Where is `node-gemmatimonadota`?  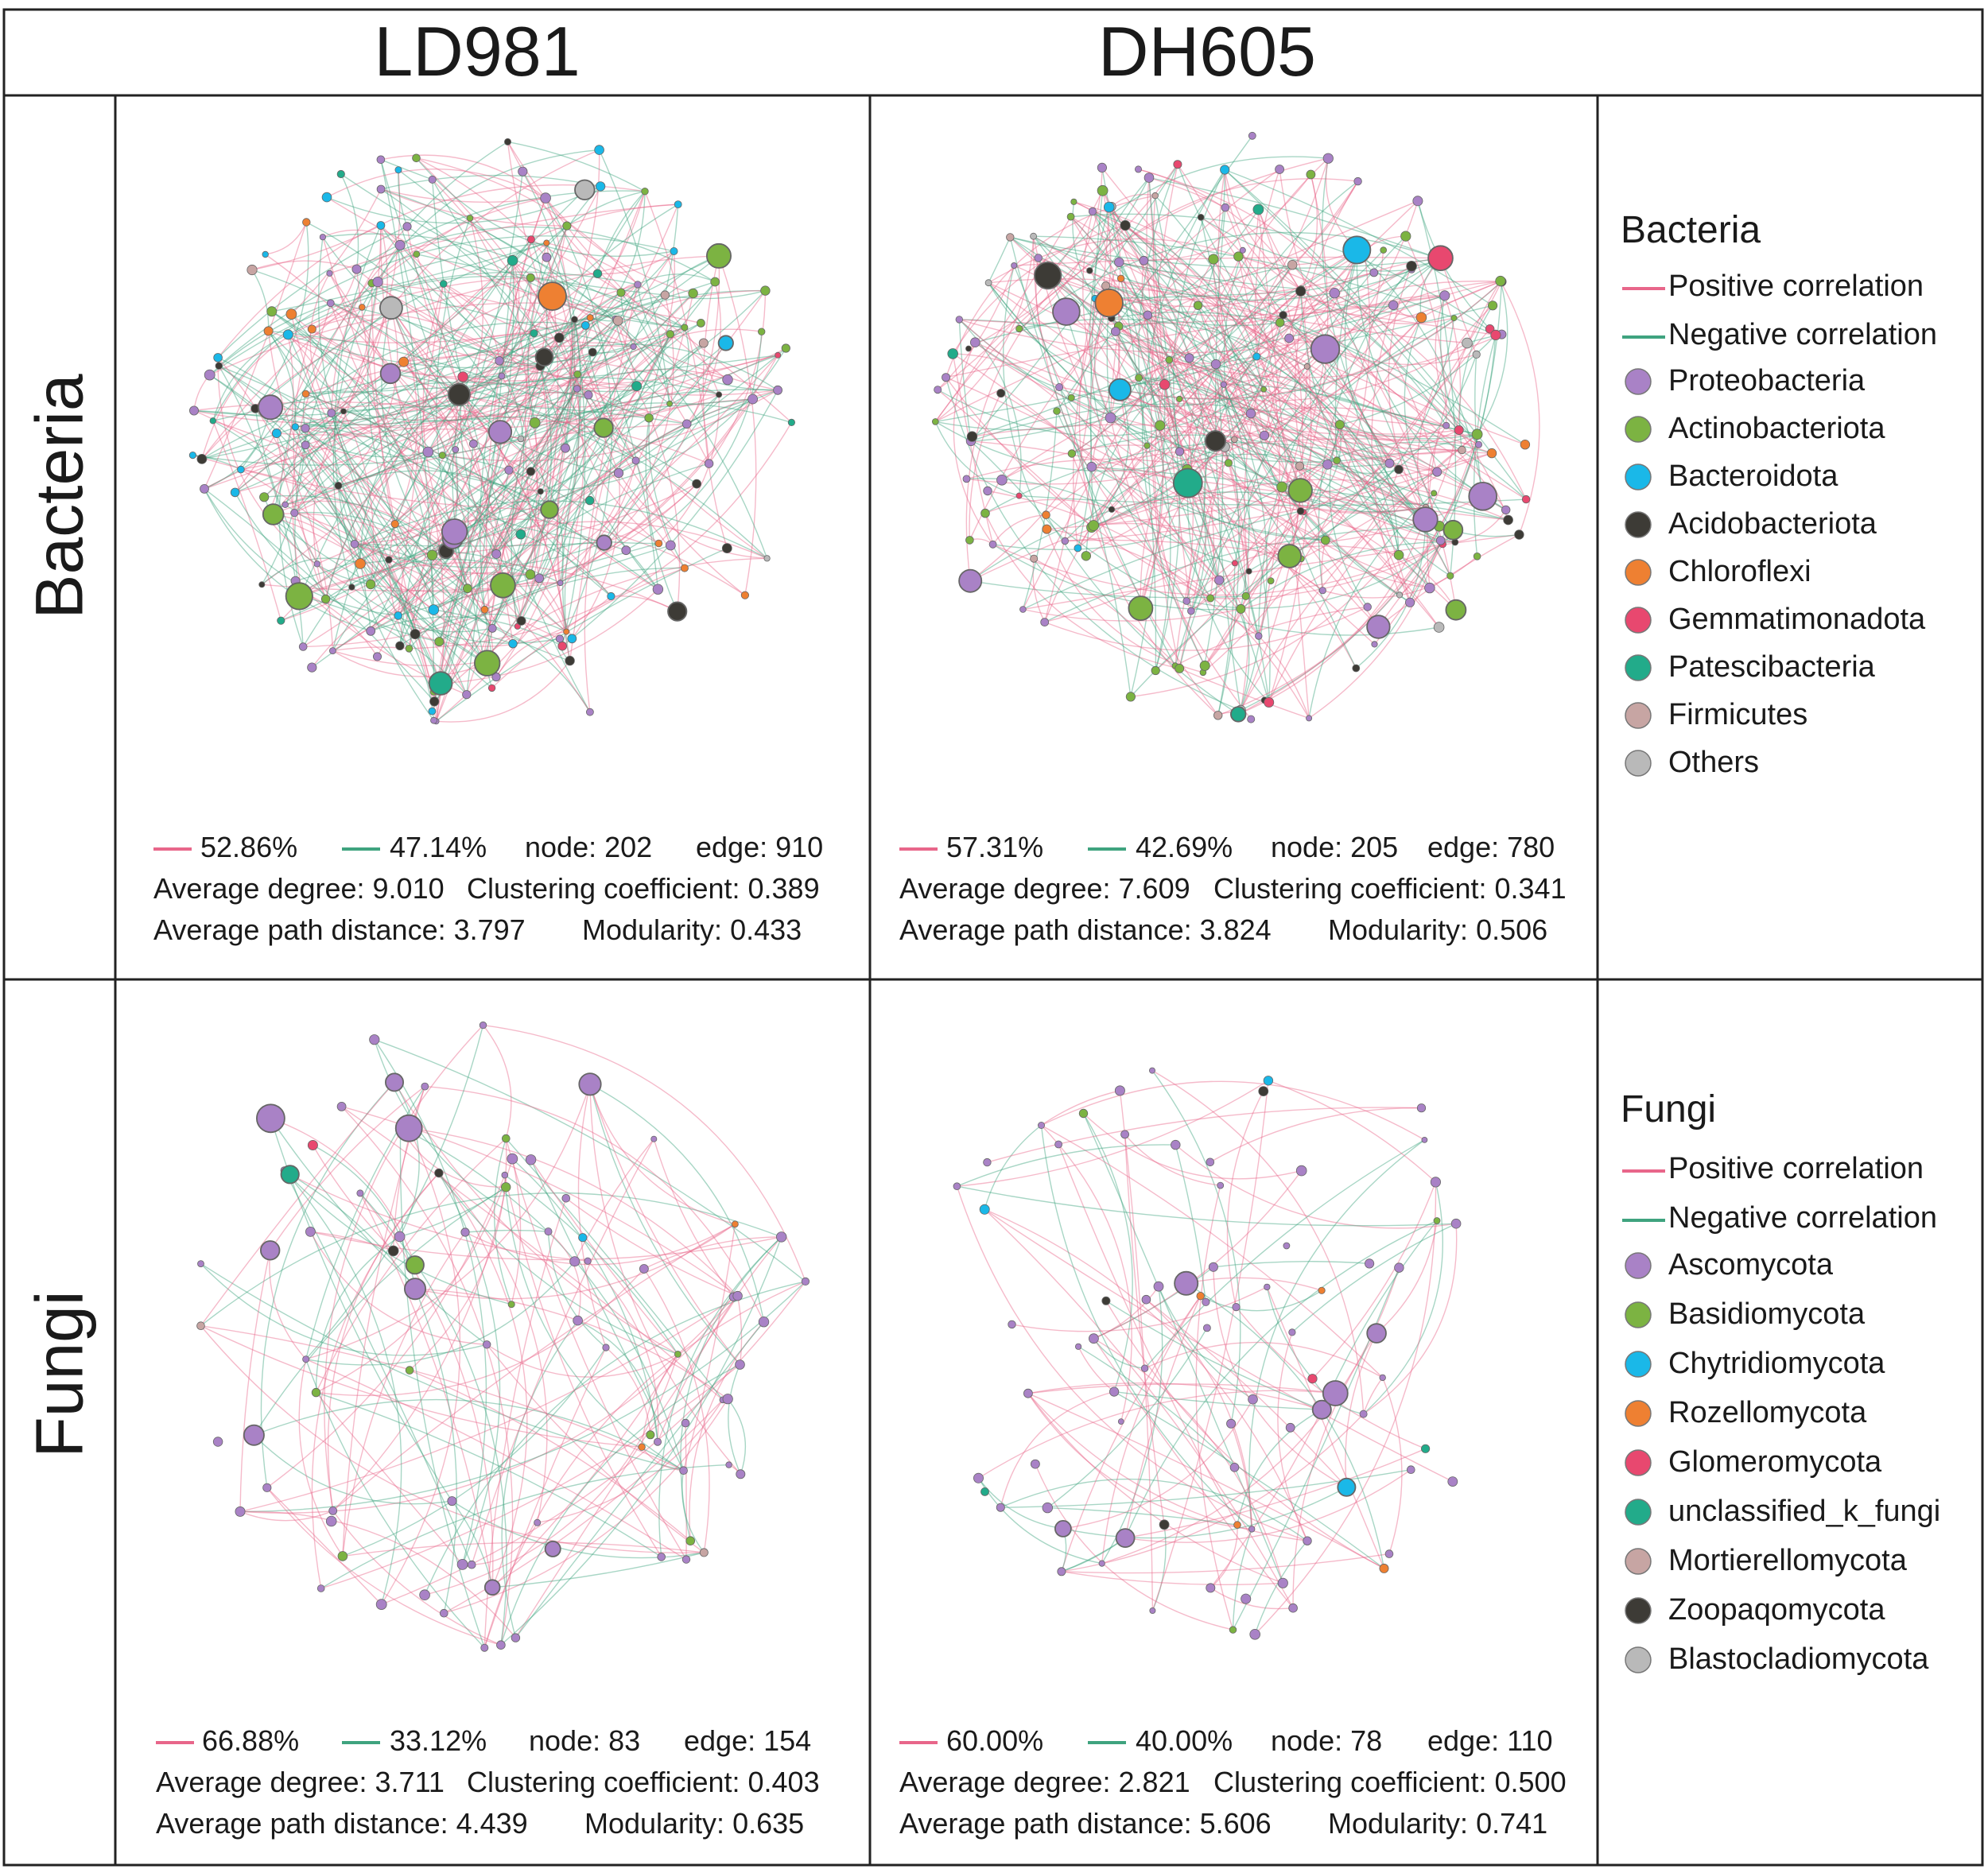 node-gemmatimonadota is located at coordinates (491, 688).